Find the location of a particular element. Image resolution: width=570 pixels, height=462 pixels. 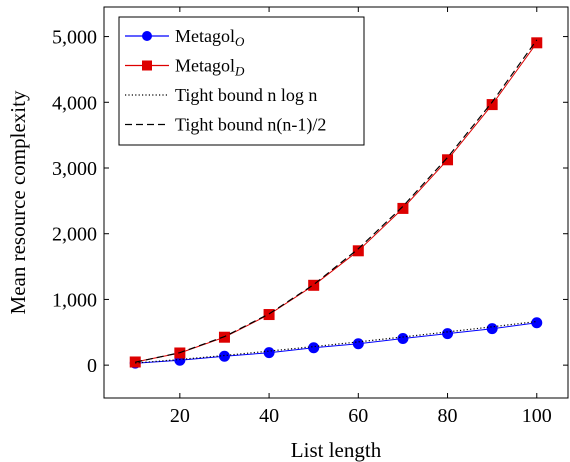

x-axis-label: List length is located at coordinates (336, 450).